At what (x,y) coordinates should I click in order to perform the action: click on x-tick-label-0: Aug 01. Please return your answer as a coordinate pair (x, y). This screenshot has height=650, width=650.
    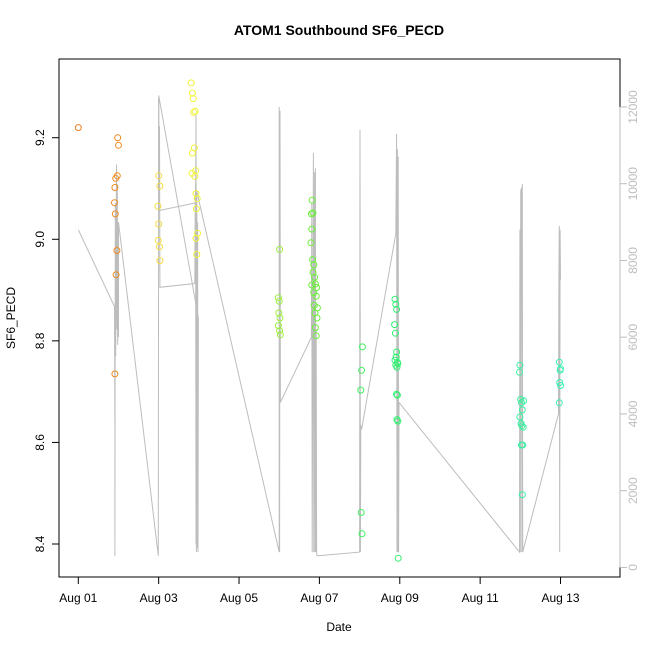
    Looking at the image, I should click on (78, 598).